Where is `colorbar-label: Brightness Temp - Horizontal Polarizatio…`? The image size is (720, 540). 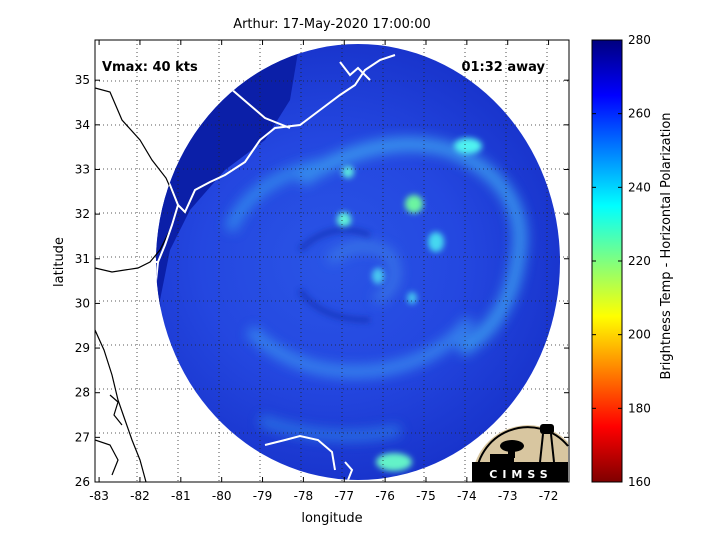 colorbar-label: Brightness Temp - Horizontal Polarizatio… is located at coordinates (666, 245).